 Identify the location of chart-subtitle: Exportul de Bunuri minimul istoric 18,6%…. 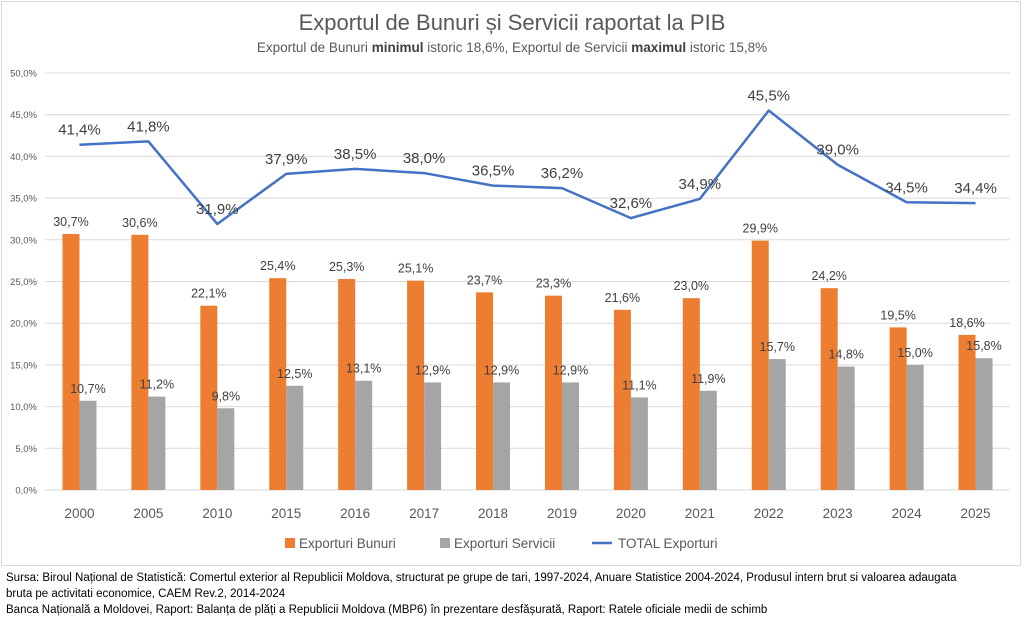
(512, 47).